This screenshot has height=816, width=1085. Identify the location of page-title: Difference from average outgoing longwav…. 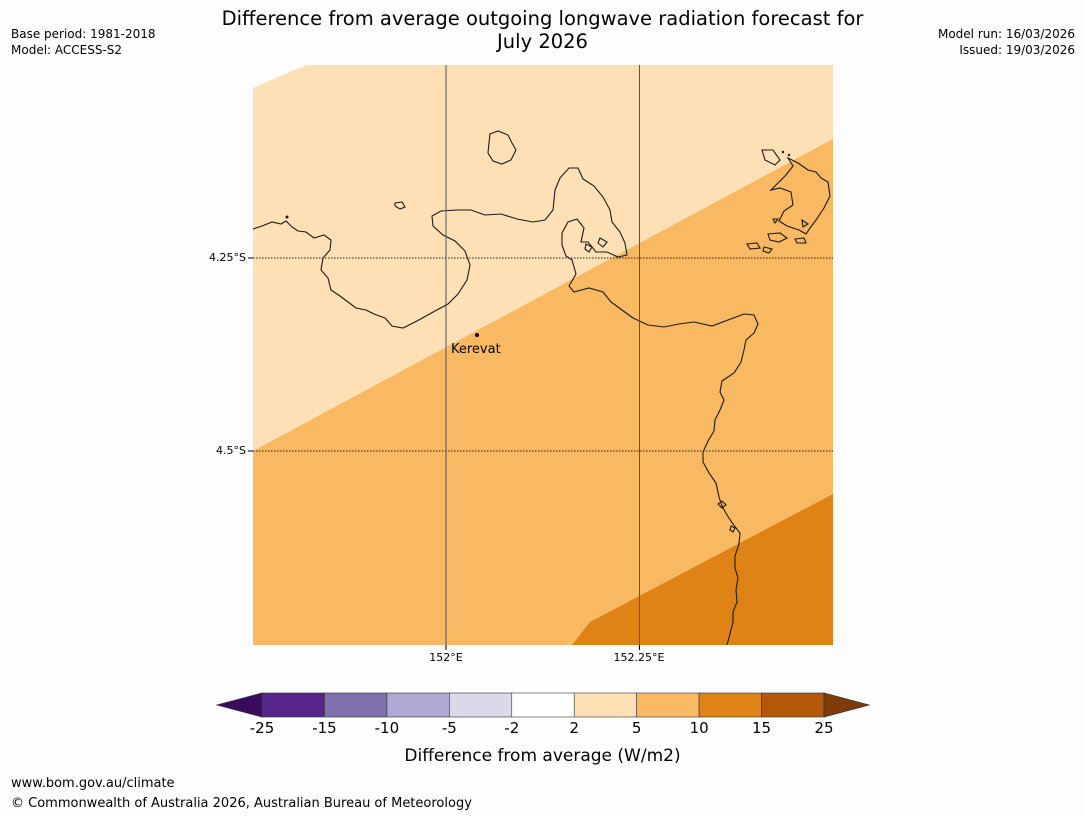
(542, 30).